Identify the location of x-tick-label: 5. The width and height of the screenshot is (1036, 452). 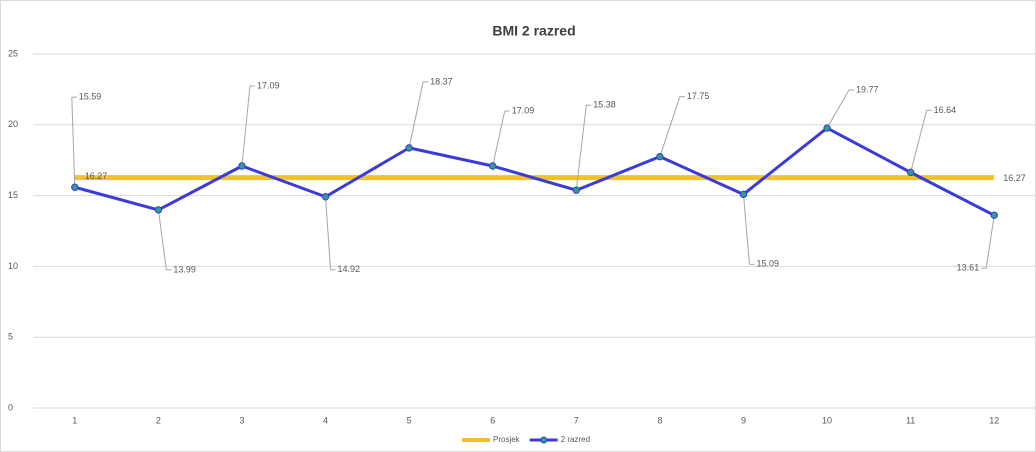
(409, 420).